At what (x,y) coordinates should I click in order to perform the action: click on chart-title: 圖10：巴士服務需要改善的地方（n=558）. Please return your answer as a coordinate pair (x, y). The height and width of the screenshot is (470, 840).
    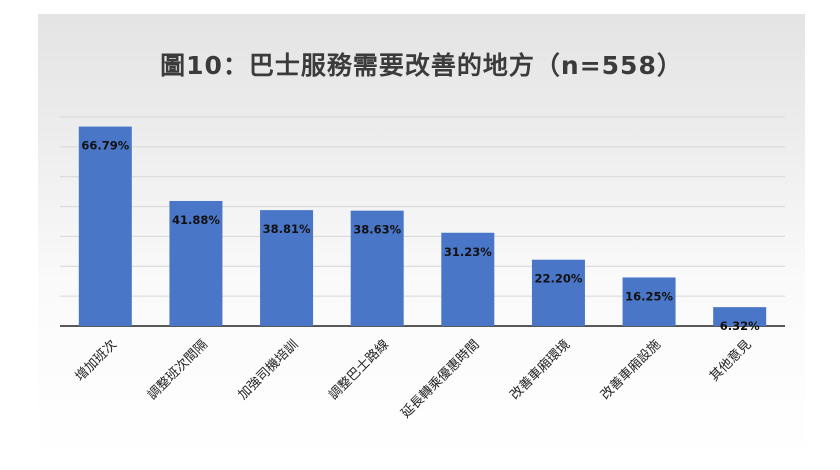
    Looking at the image, I should click on (421, 65).